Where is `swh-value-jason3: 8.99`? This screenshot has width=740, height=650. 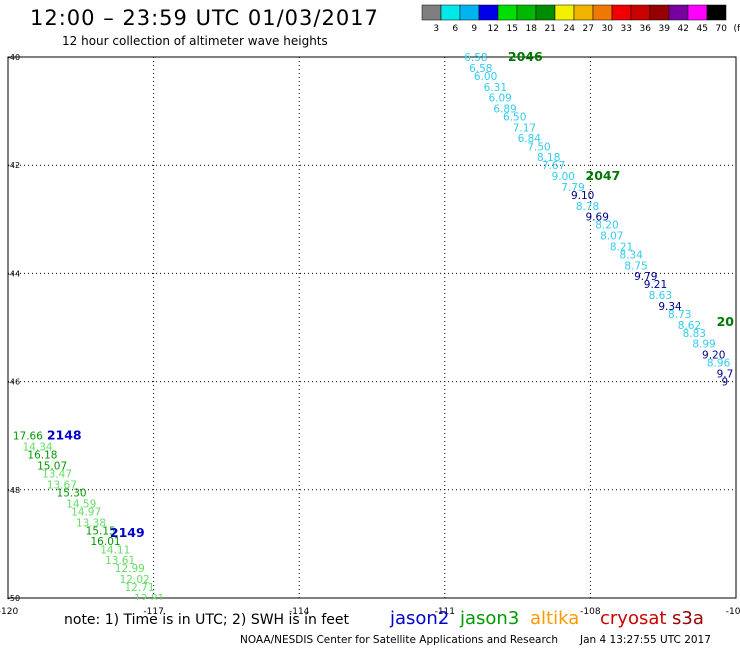 swh-value-jason3: 8.99 is located at coordinates (703, 345).